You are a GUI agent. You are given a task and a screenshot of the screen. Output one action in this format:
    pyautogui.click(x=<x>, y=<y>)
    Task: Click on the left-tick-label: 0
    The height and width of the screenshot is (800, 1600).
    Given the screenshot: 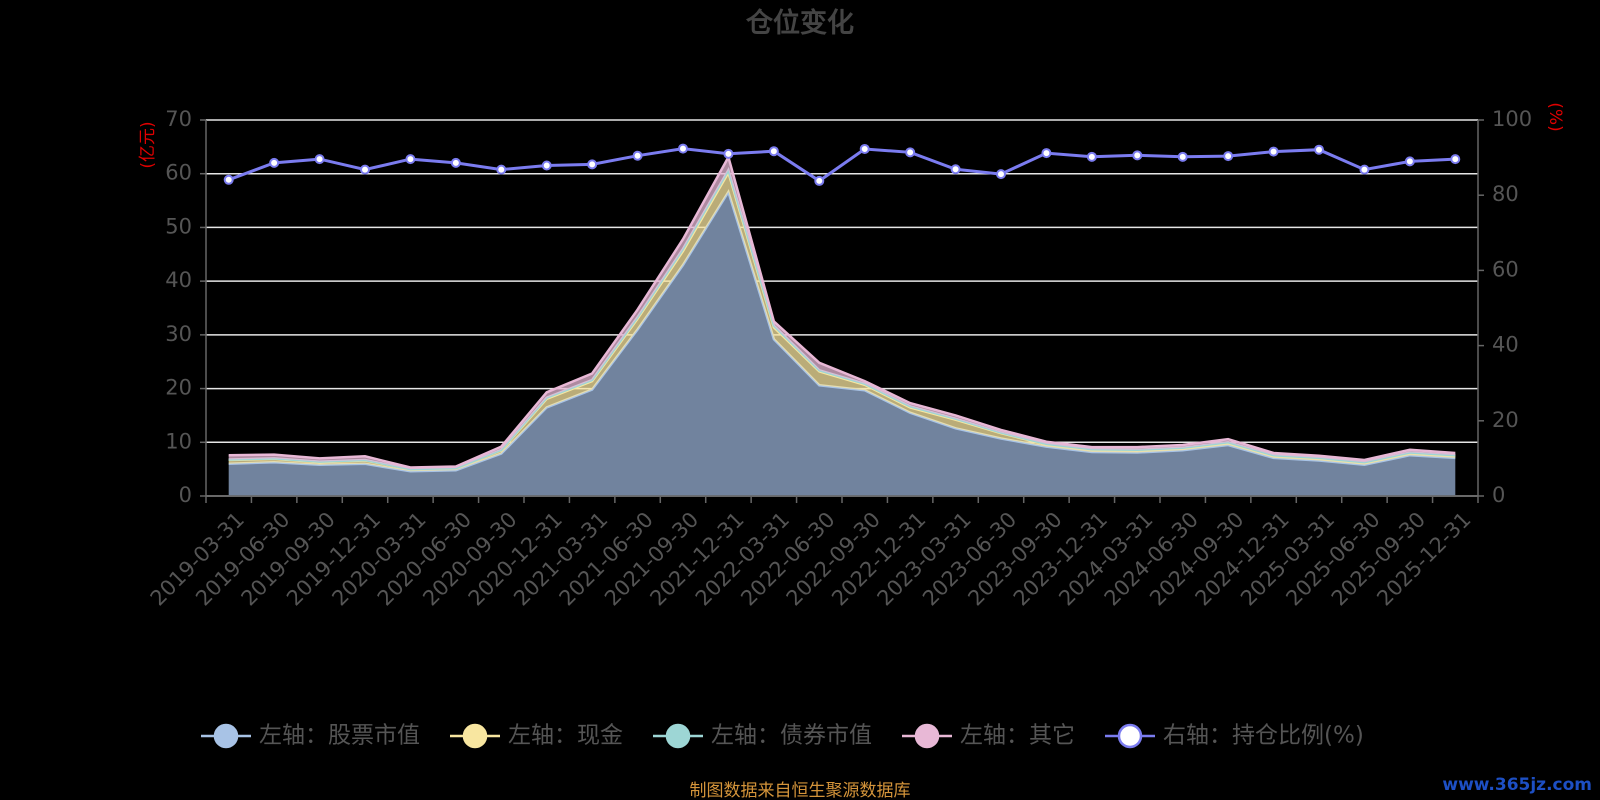 What is the action you would take?
    pyautogui.click(x=185, y=495)
    